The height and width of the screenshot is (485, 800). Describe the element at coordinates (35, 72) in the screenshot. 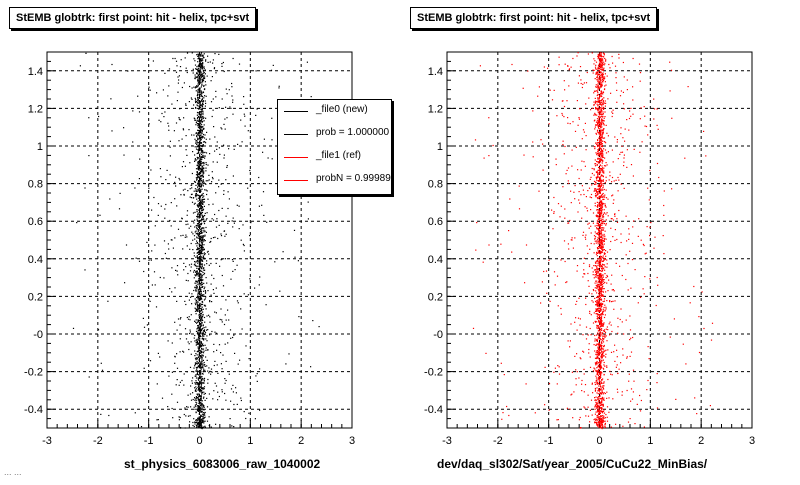

I see `y-tick-label: 1.4` at that location.